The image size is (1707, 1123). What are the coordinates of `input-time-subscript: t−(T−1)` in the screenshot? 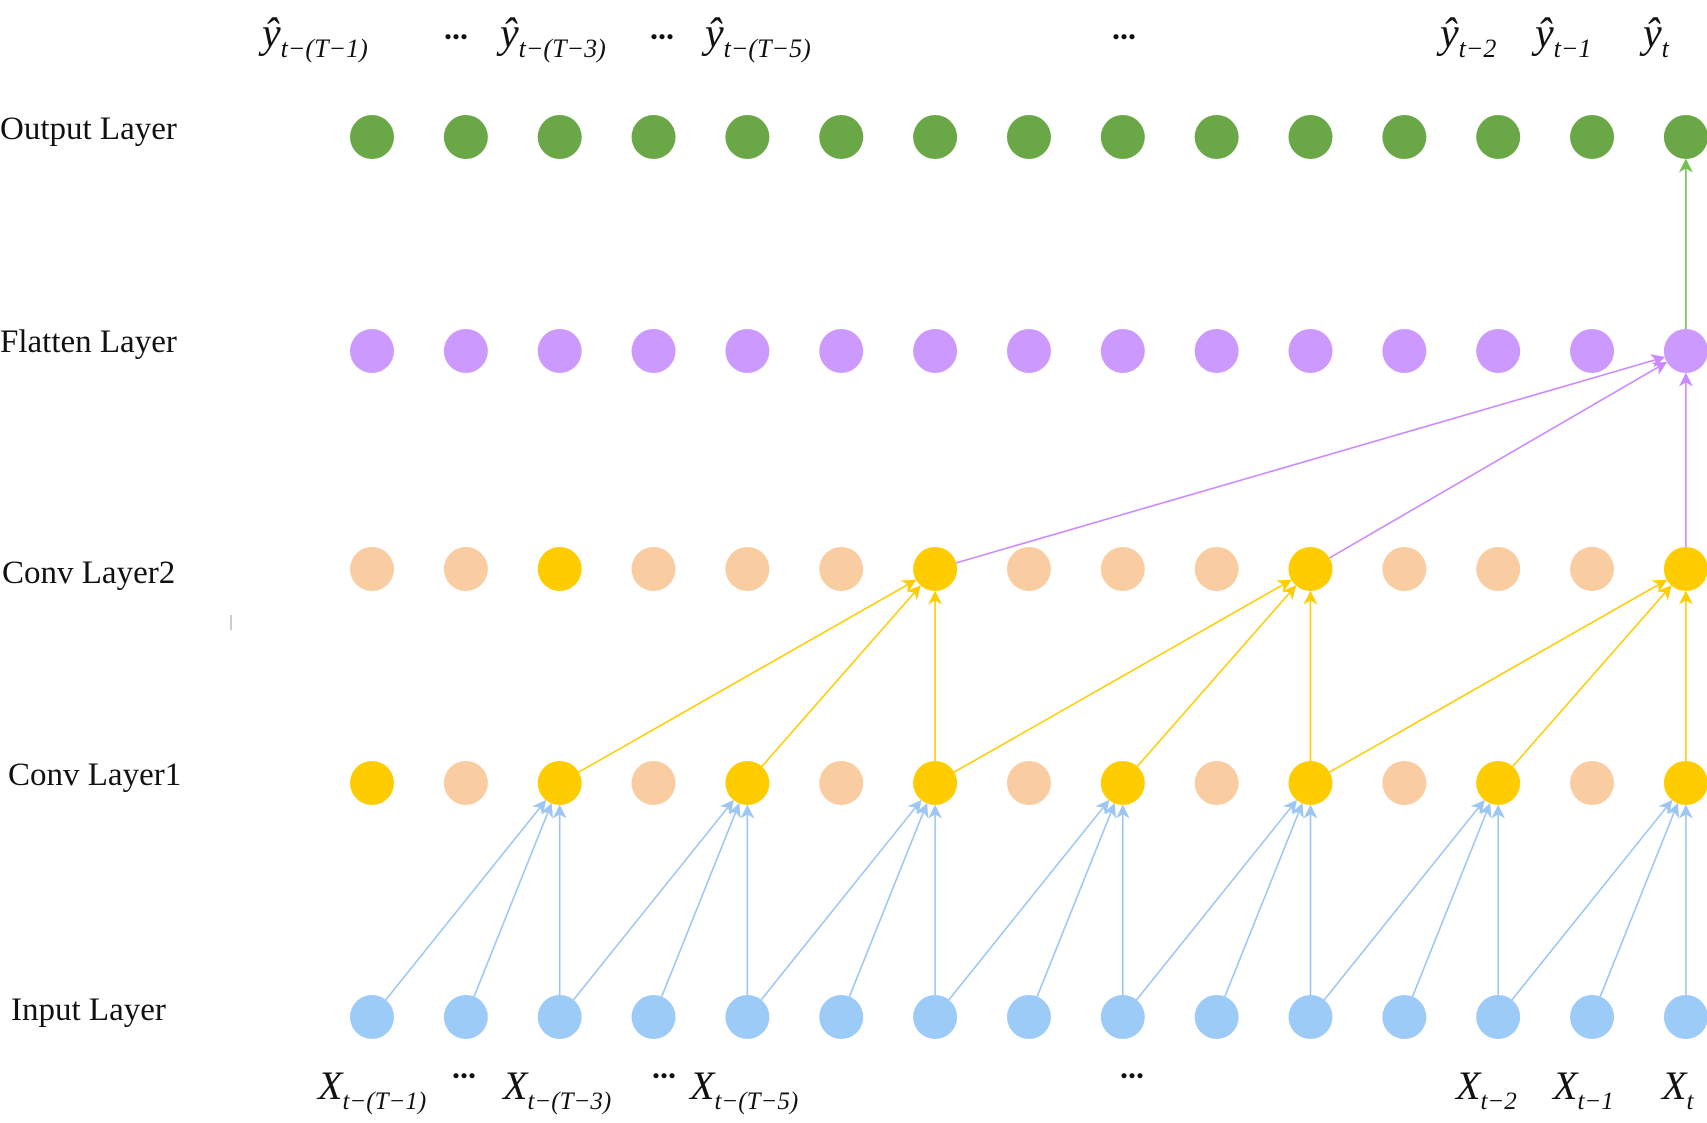 It's located at (384, 1101).